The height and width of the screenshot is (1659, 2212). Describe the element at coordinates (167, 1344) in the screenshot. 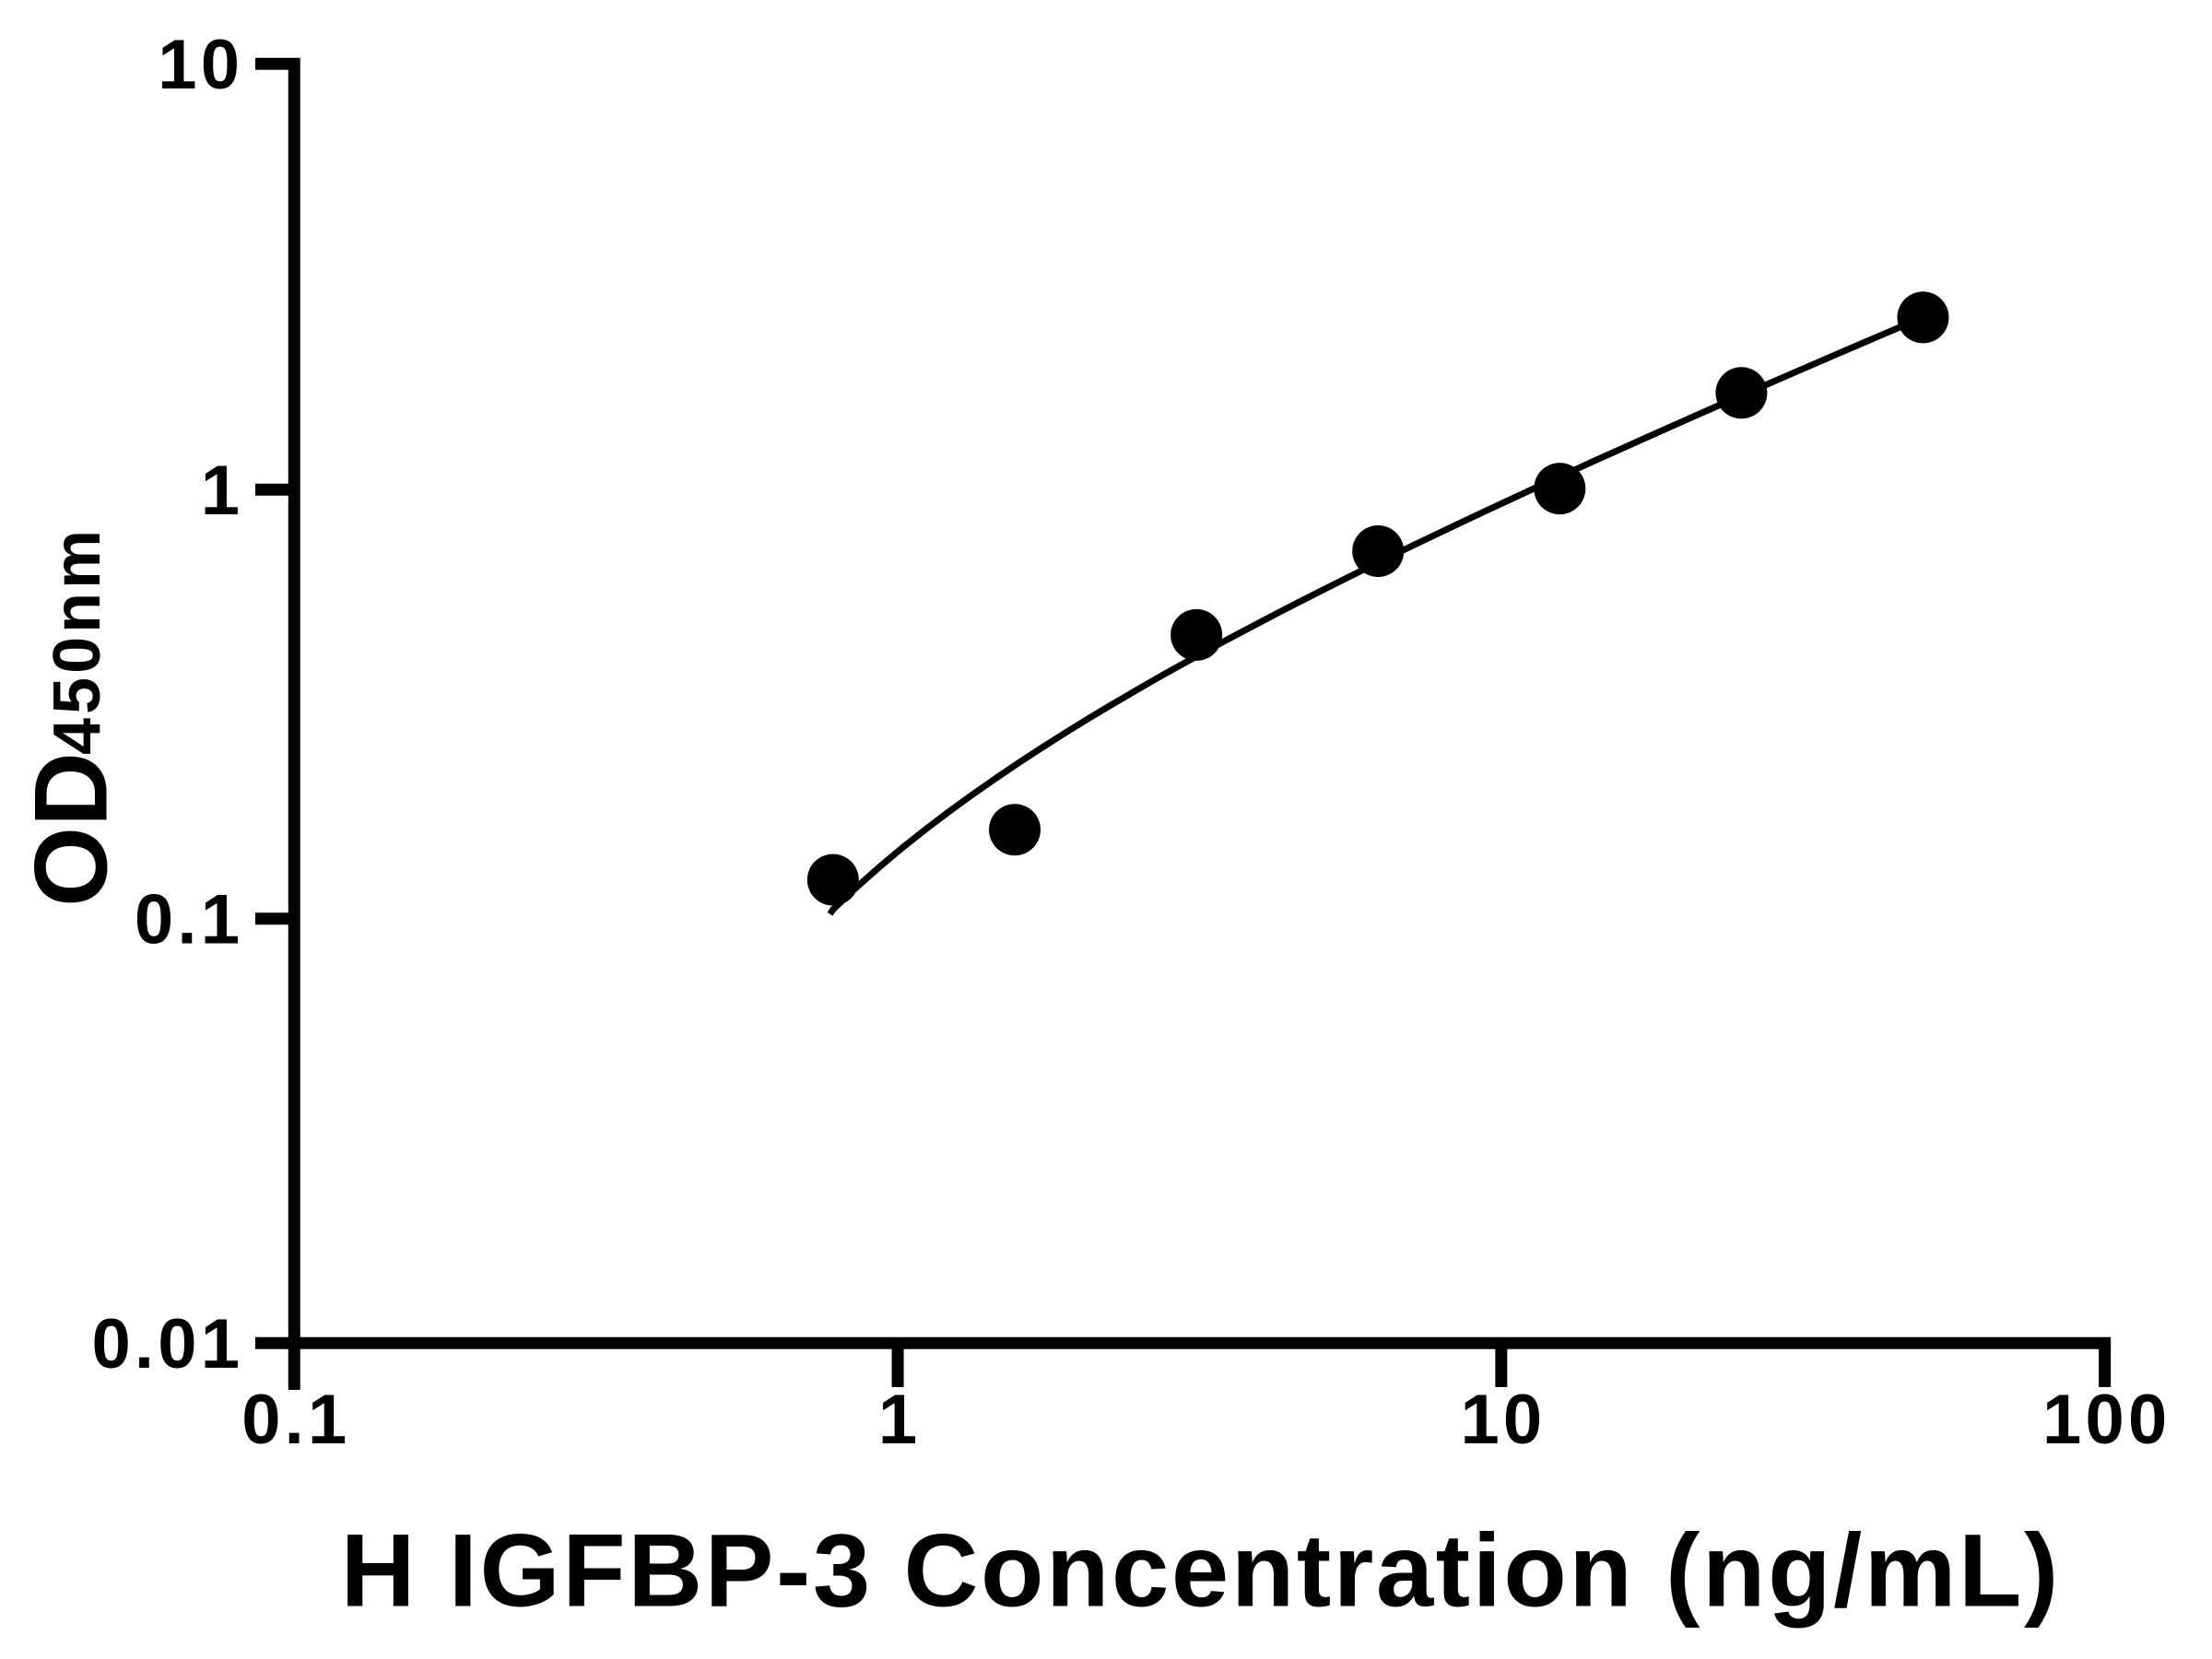

I see `svg-text: 0.01` at that location.